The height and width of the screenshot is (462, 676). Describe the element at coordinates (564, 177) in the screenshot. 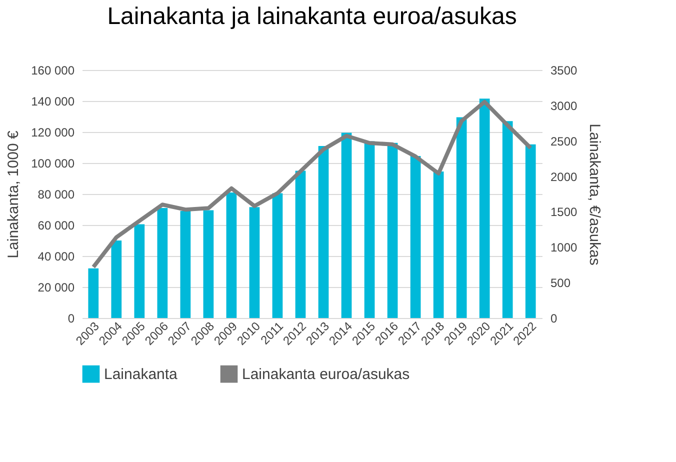

I see `y2-tick-label: 2000` at that location.